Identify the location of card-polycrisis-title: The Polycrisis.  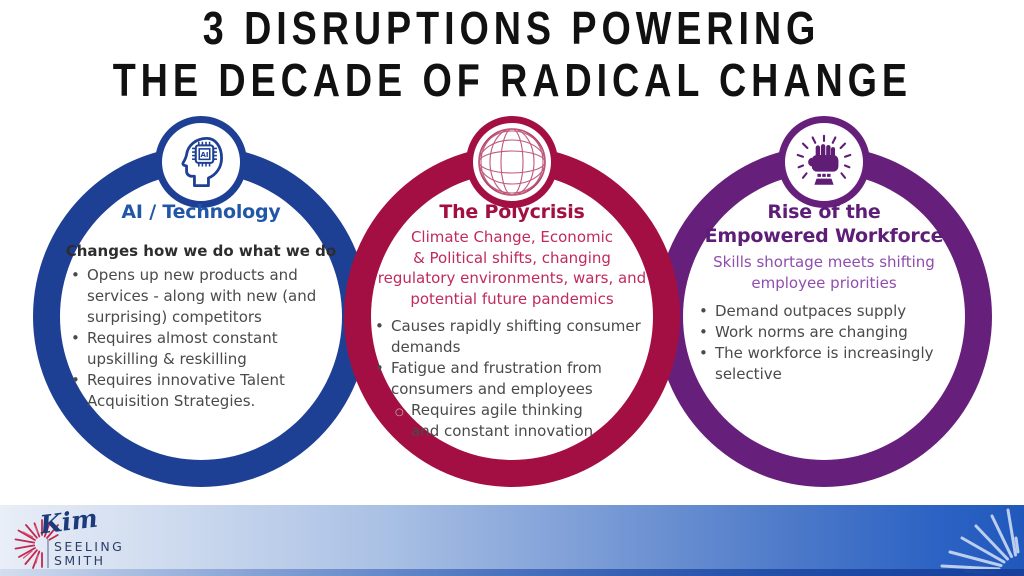
(512, 212).